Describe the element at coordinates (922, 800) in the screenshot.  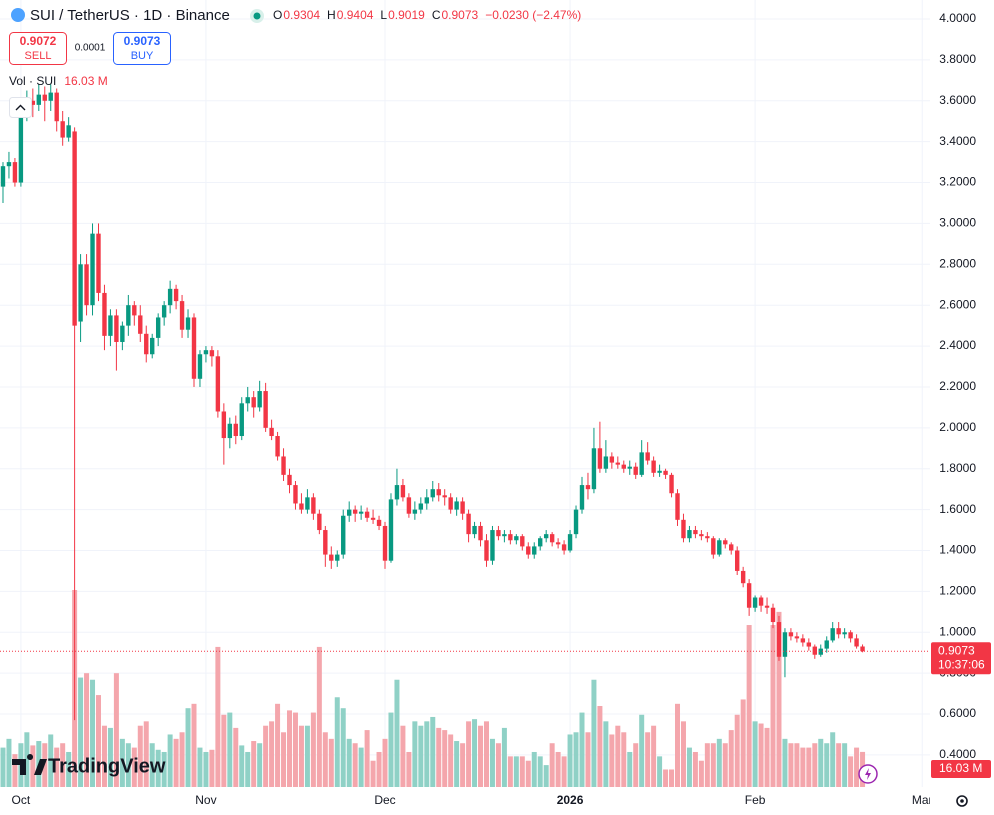
I see `x-tick-label: Mar` at that location.